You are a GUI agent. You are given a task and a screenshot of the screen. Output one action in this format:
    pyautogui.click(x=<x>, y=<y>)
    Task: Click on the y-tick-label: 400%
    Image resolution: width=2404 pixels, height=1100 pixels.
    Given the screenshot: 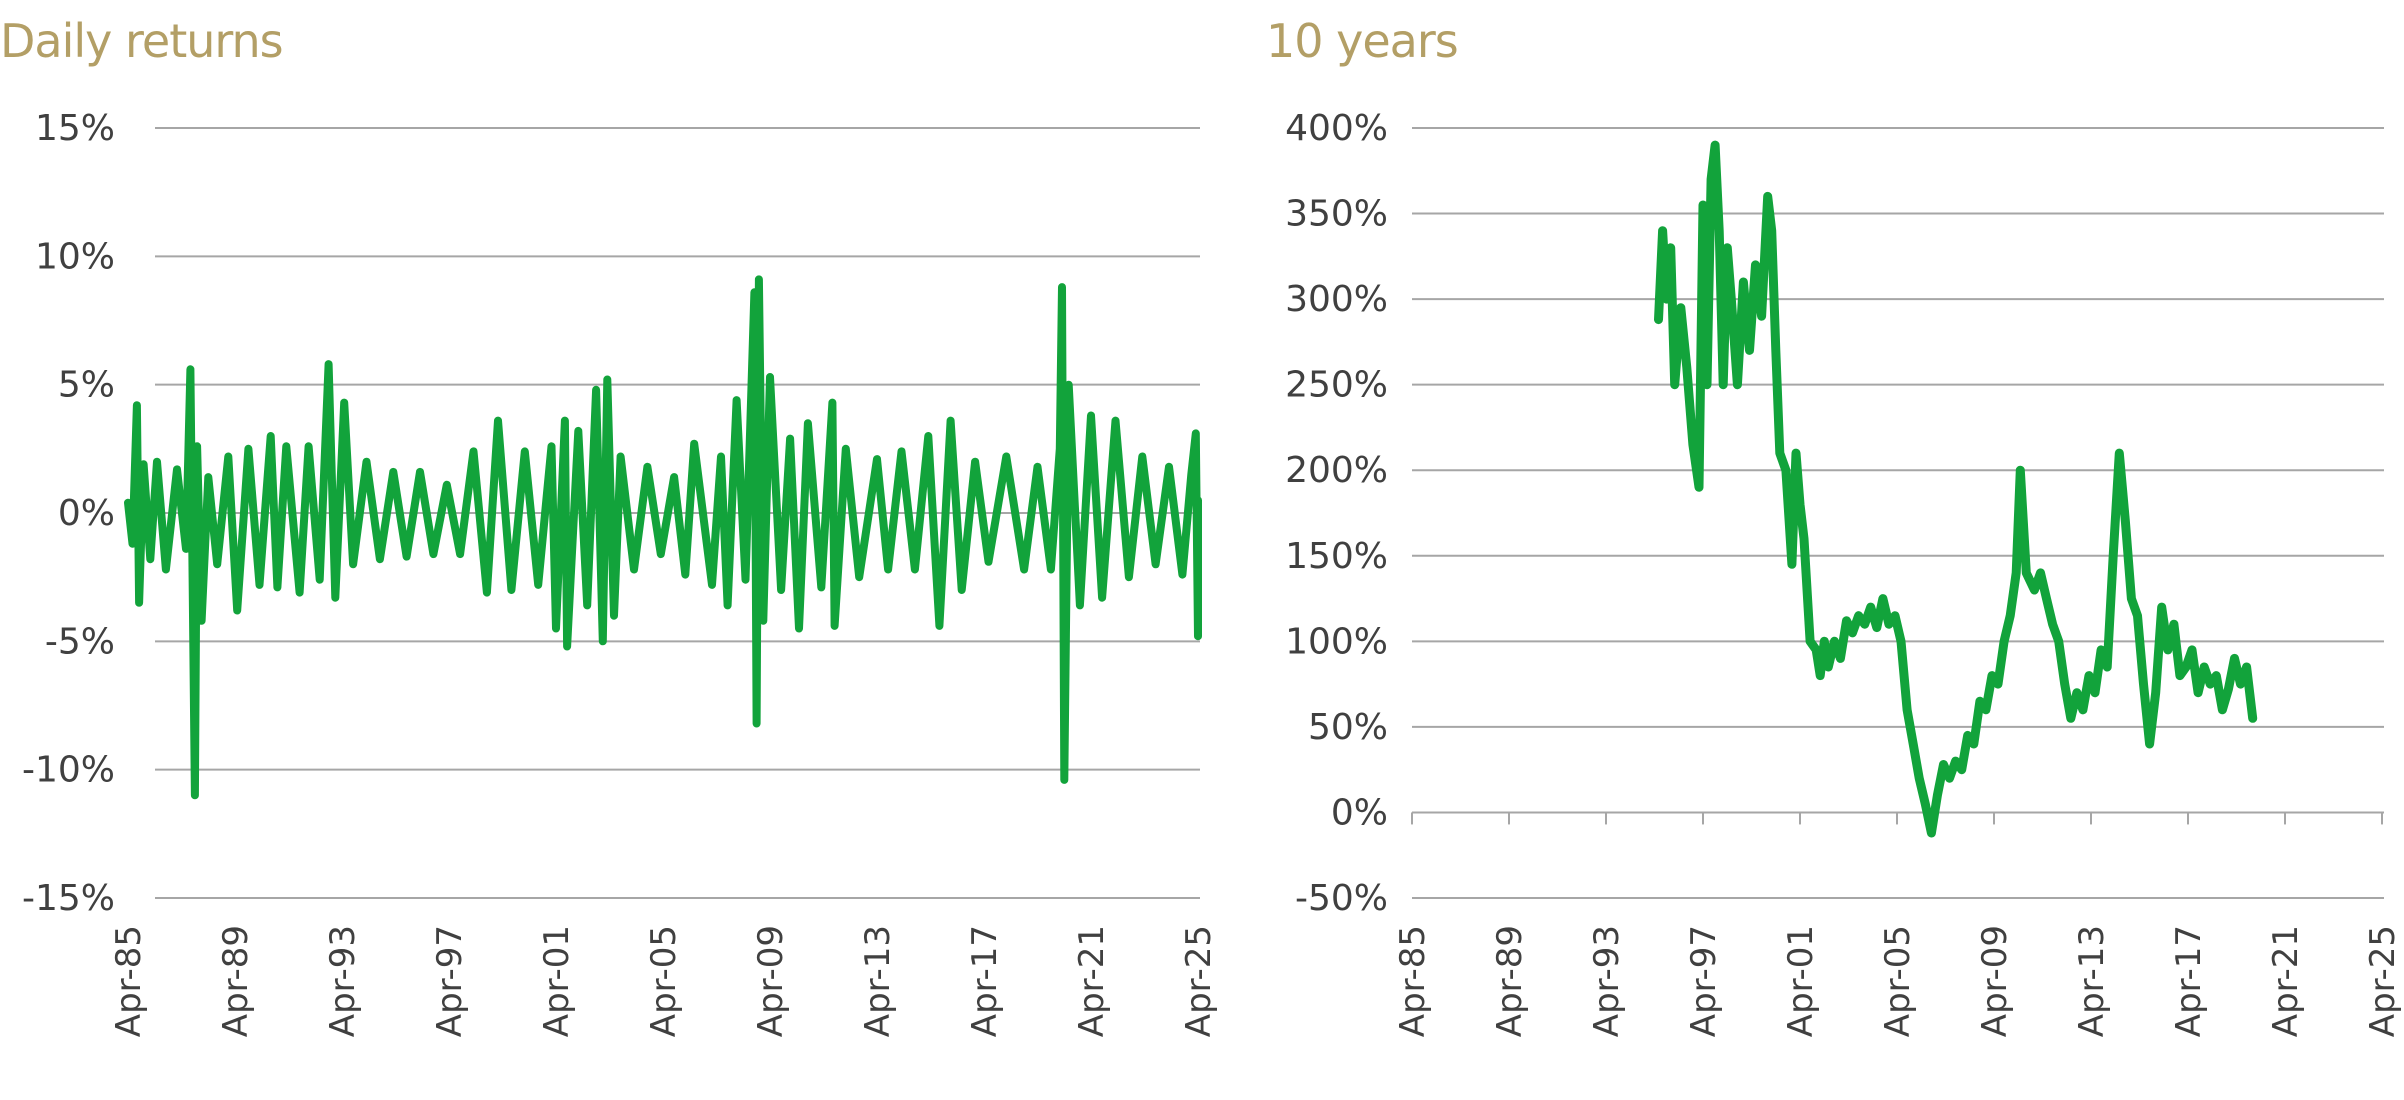 What is the action you would take?
    pyautogui.click(x=1336, y=128)
    